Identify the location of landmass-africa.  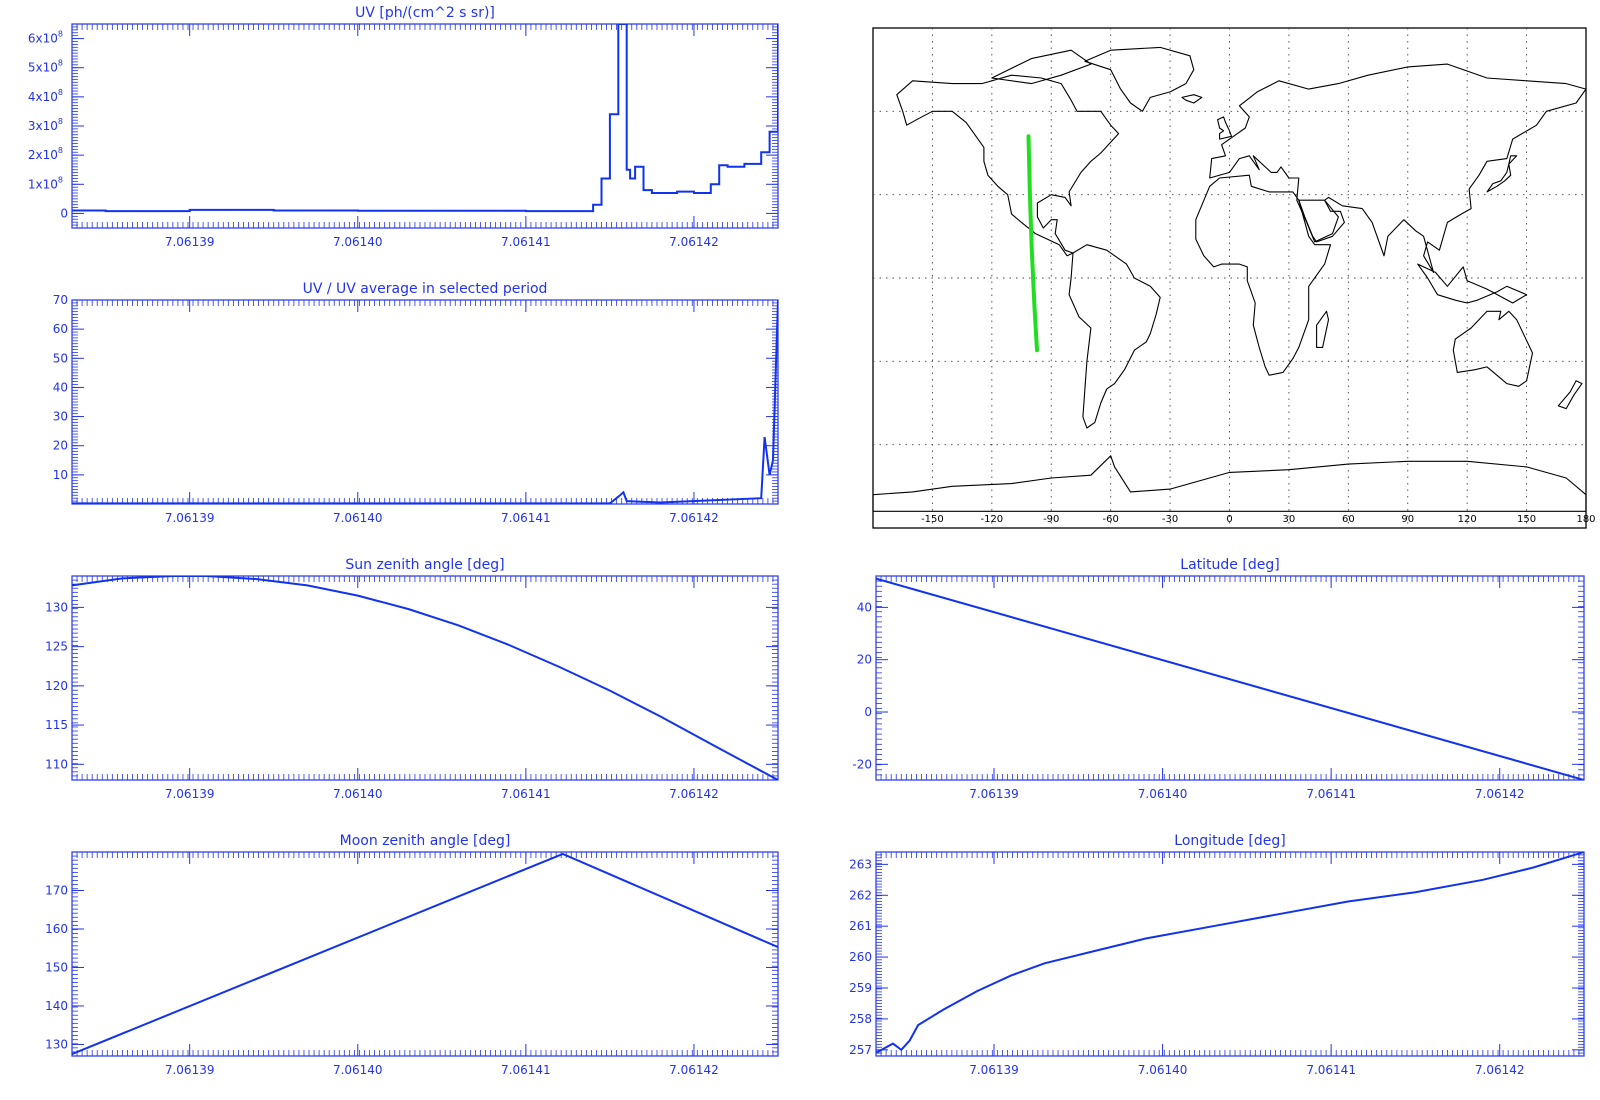
(1263, 275).